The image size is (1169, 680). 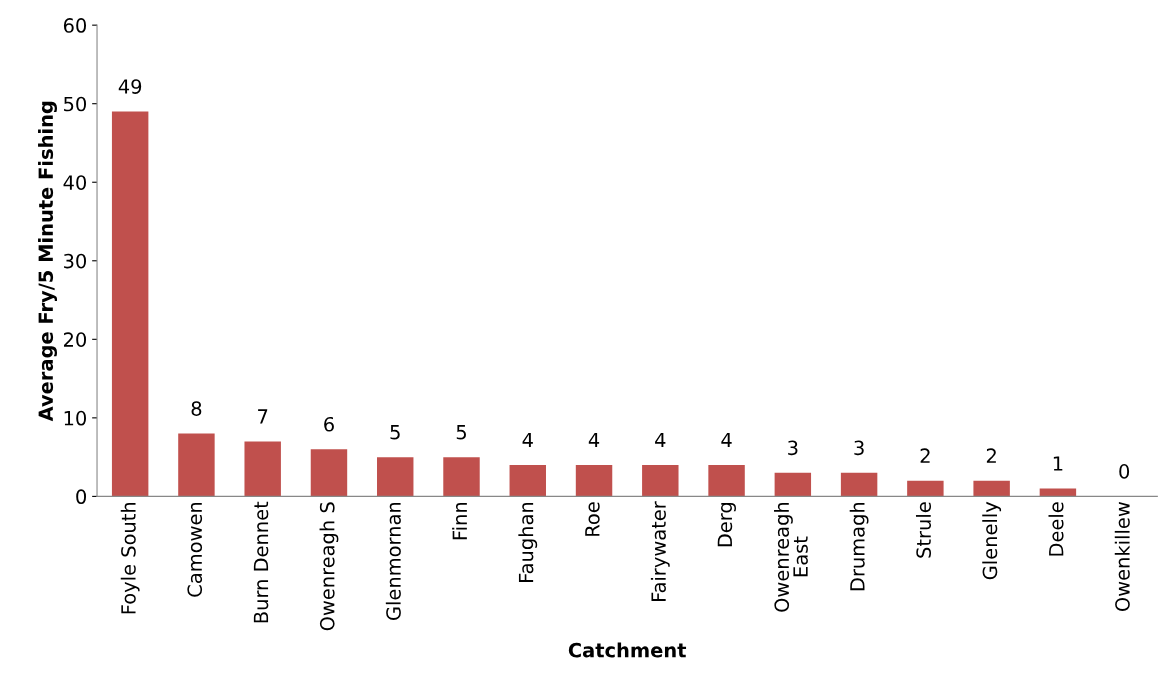 What do you see at coordinates (859, 546) in the screenshot?
I see `x-tick-label: Drumagh` at bounding box center [859, 546].